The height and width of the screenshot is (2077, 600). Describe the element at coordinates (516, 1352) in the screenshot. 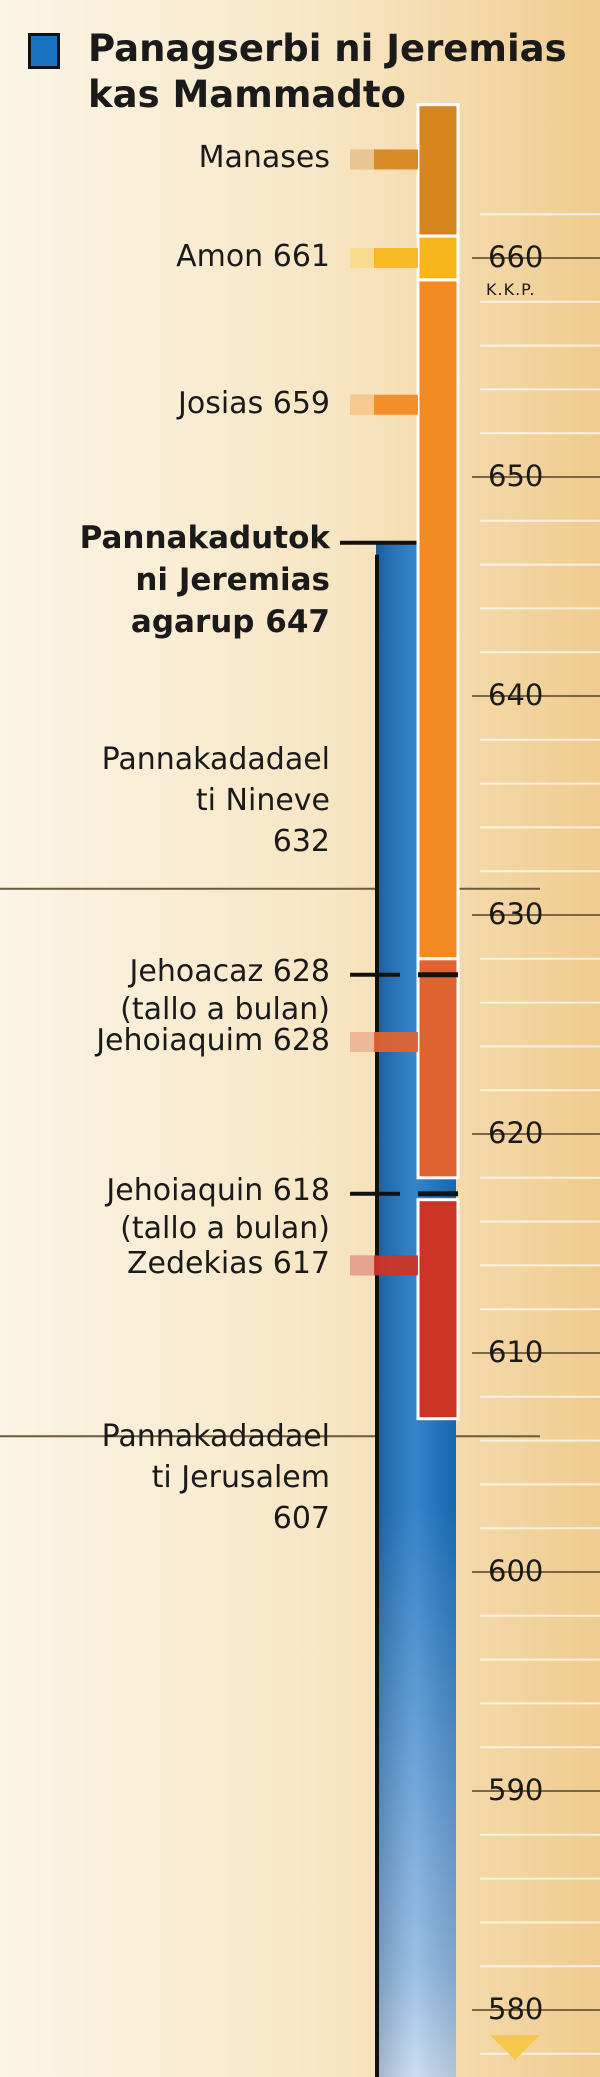

I see `tick-label: 610` at that location.